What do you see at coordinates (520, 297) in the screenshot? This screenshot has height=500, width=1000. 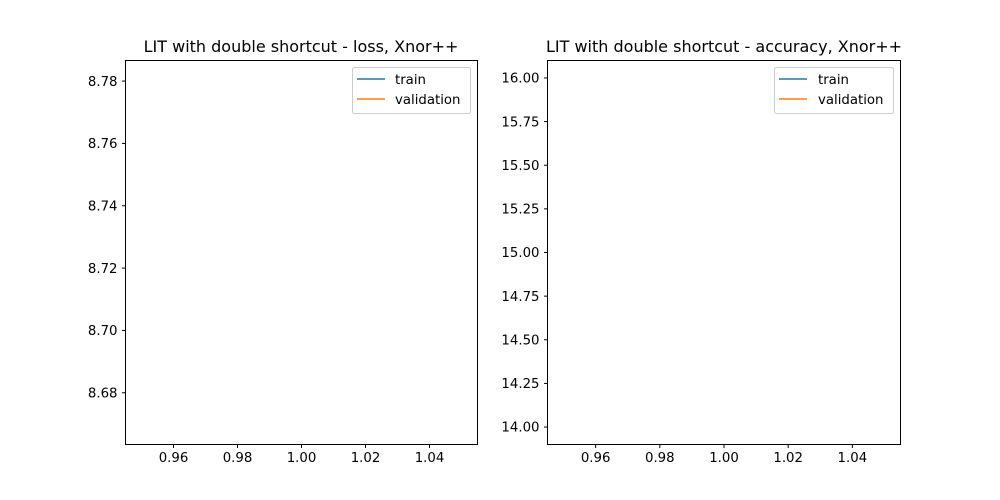 I see `accuracy-y-tick-label: 14.75` at bounding box center [520, 297].